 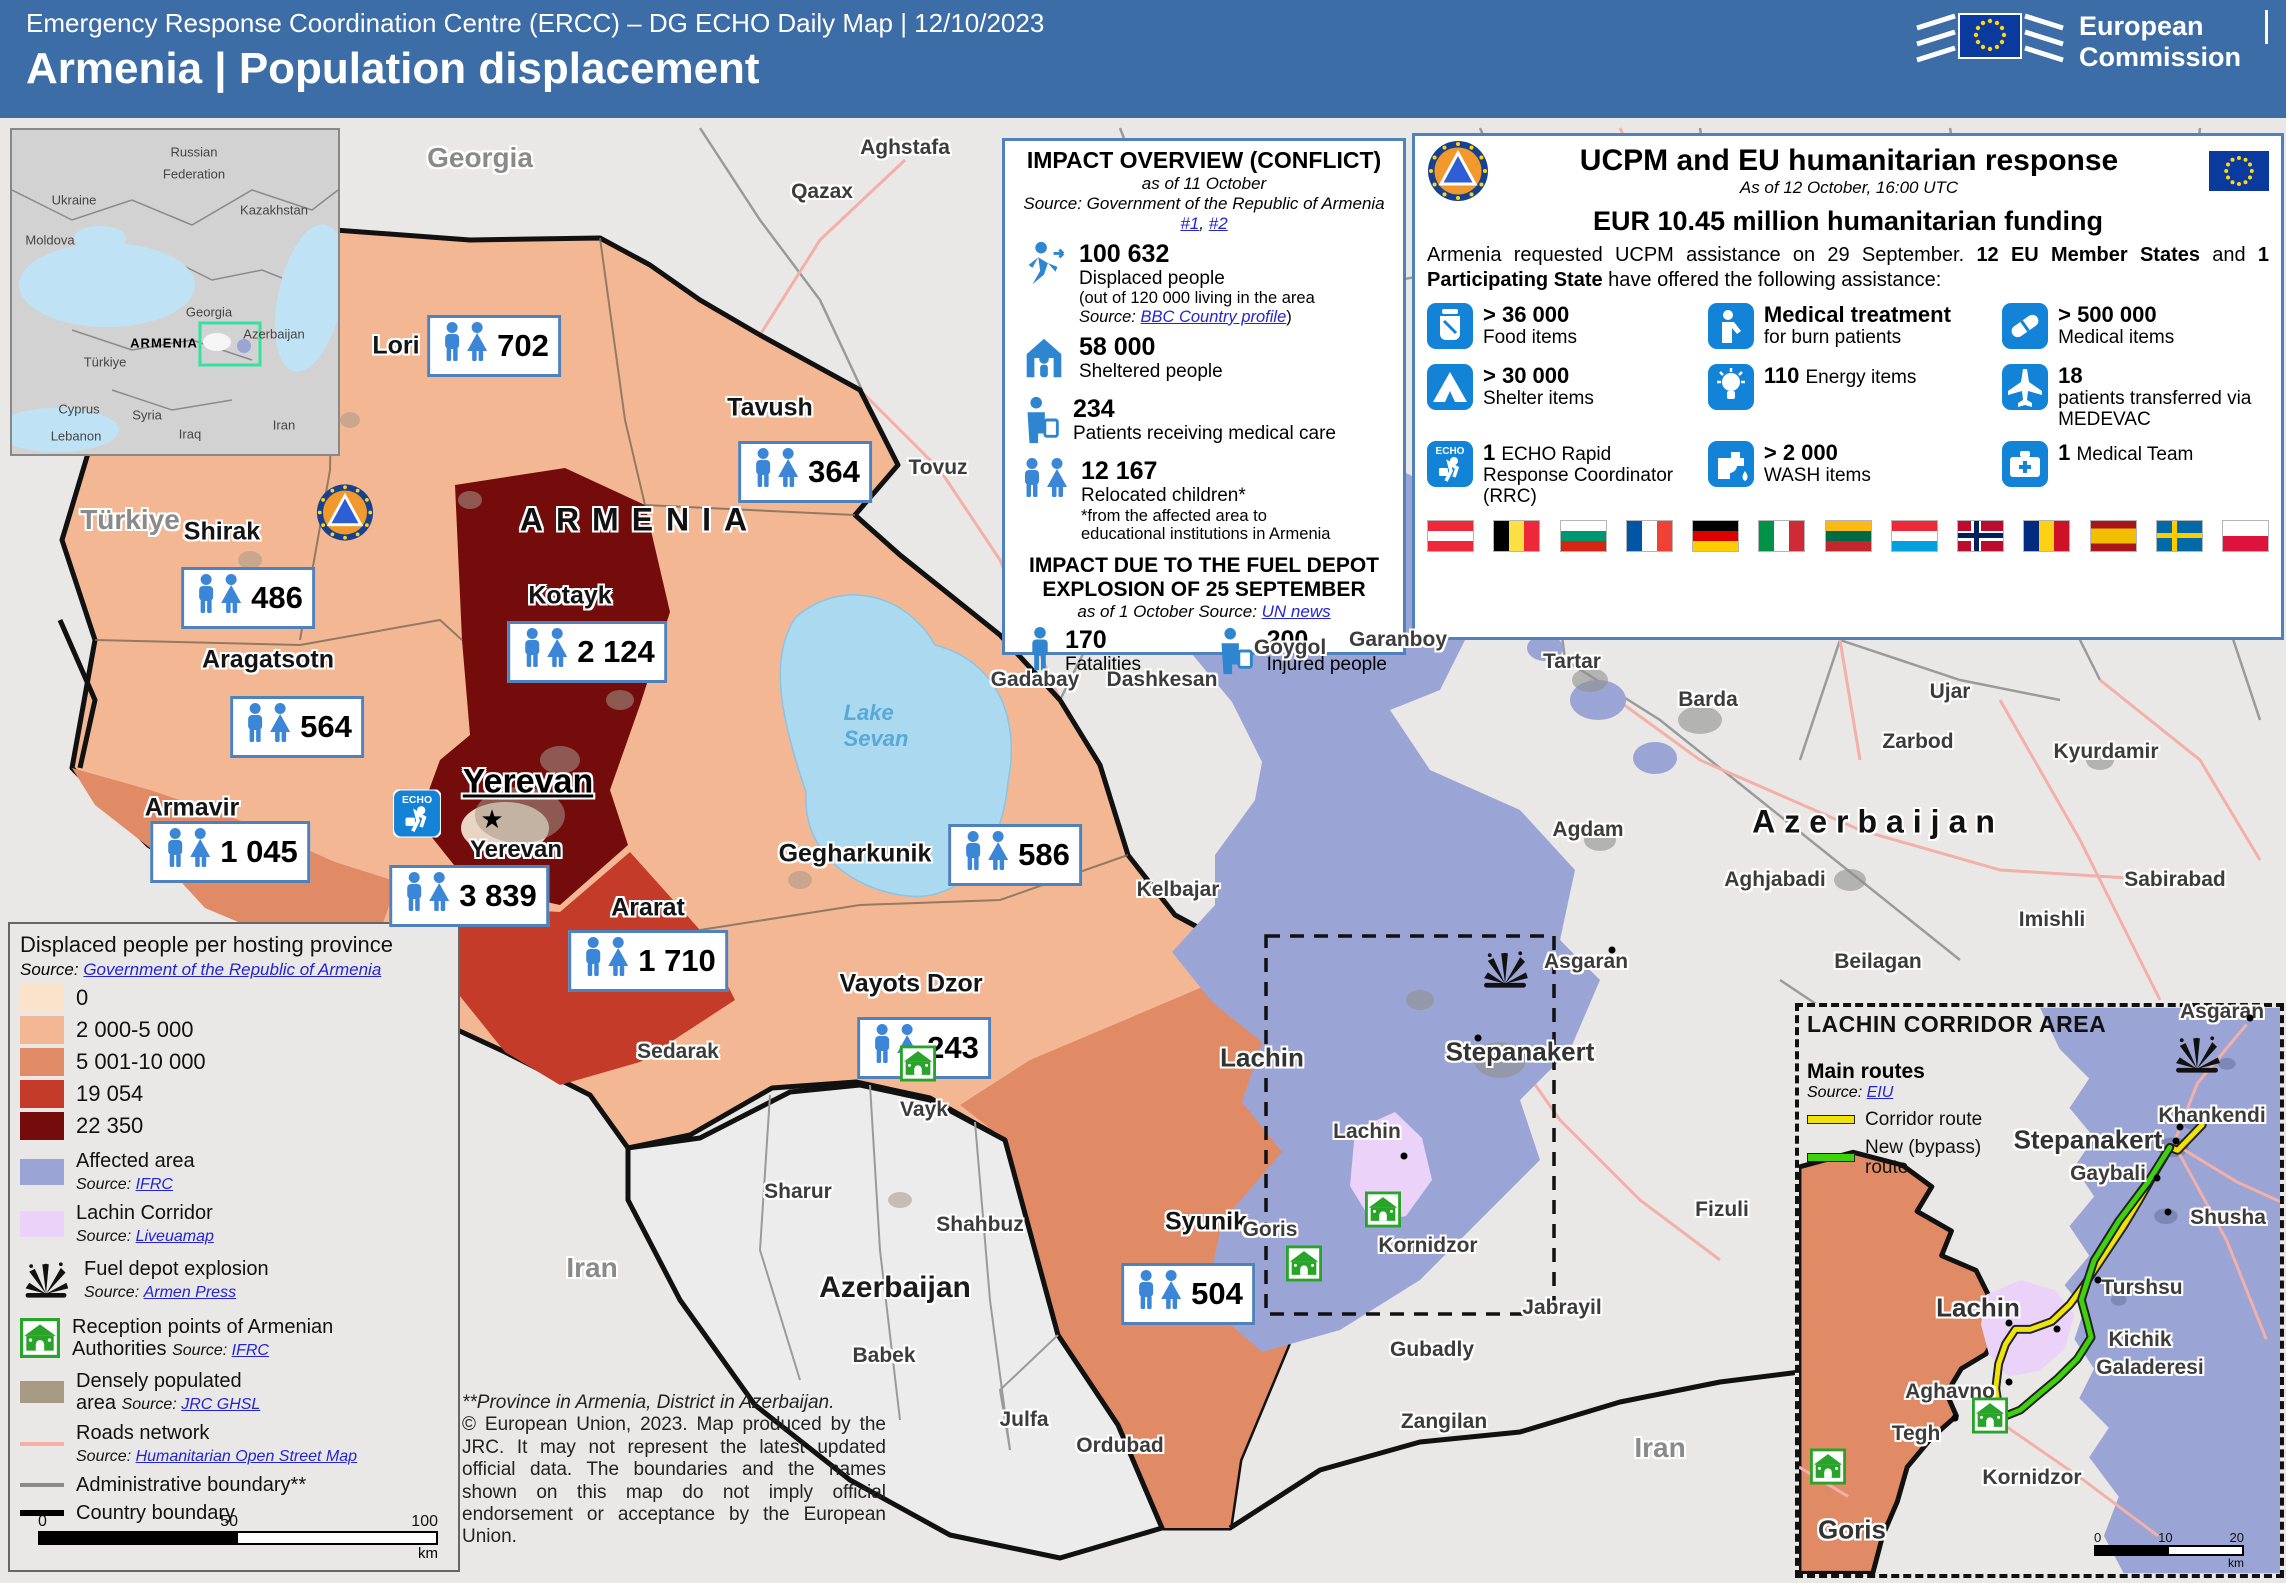 What do you see at coordinates (1450, 328) in the screenshot?
I see `food-icon` at bounding box center [1450, 328].